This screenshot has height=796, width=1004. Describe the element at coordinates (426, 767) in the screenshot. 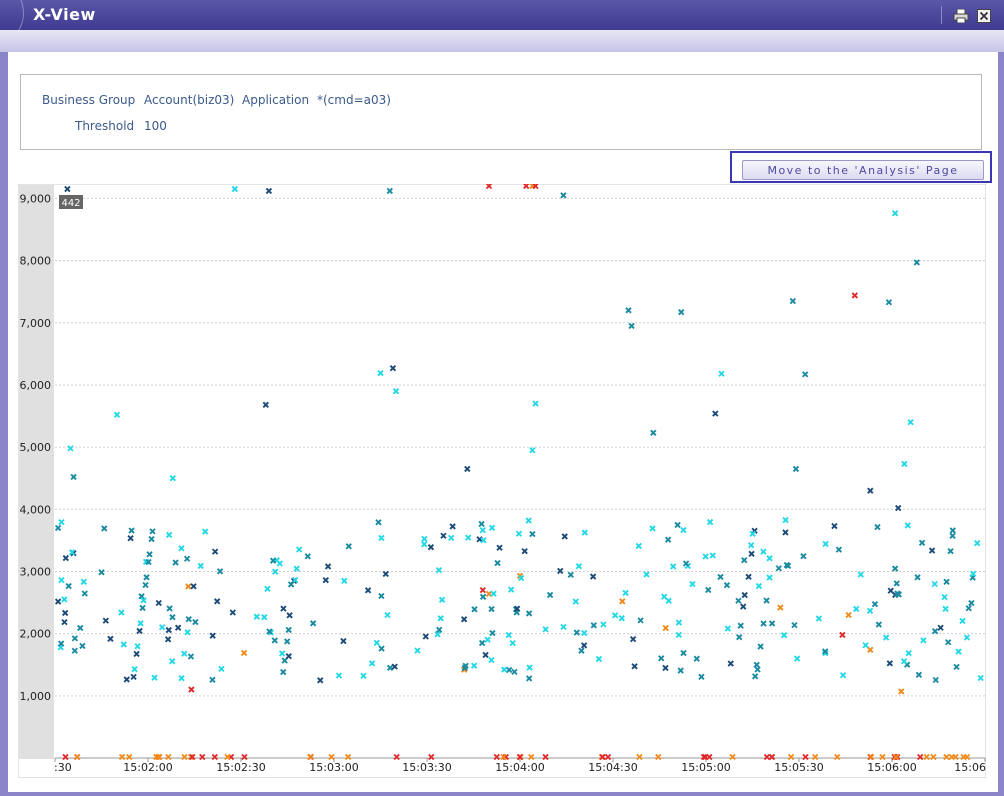

I see `x-tick-label: 15:03:30` at that location.